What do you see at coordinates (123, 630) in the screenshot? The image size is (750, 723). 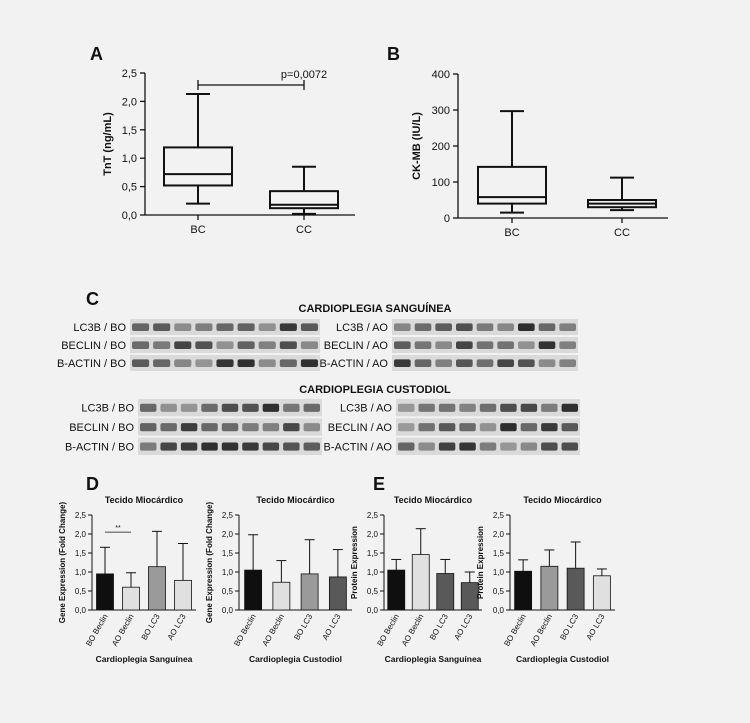 I see `x-tick-label: AO Beclin` at bounding box center [123, 630].